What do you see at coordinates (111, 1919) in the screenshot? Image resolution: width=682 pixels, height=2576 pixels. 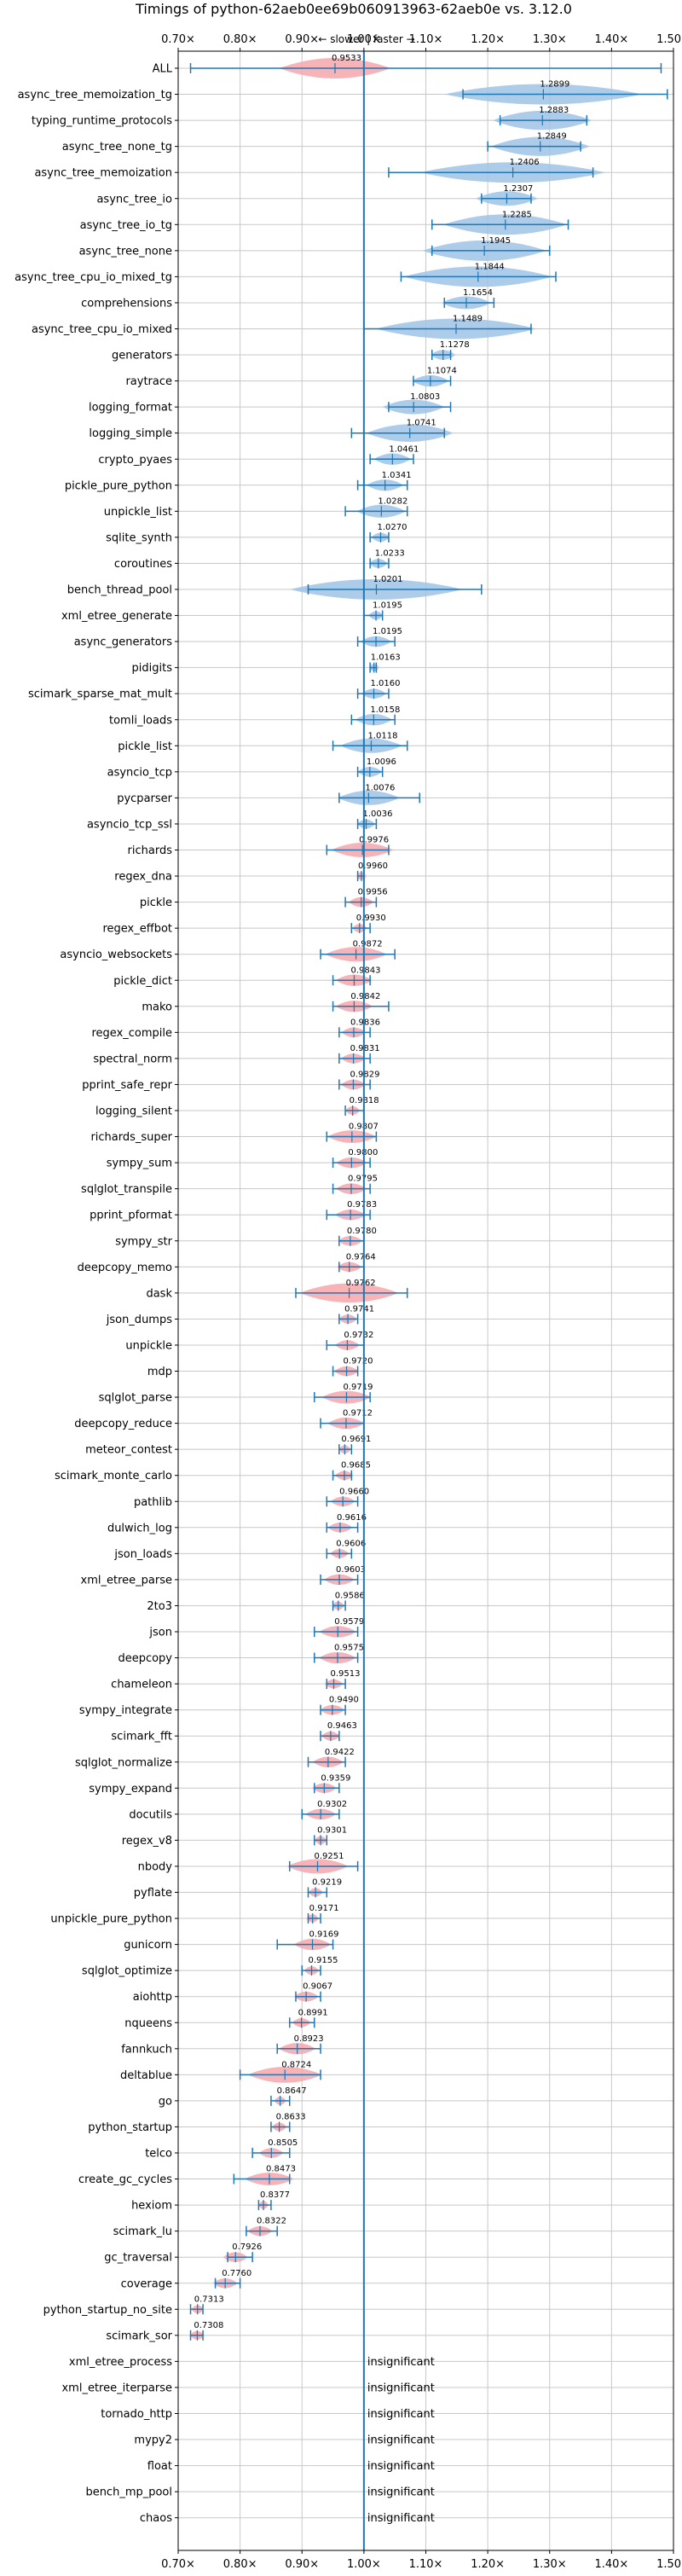 I see `benchmark-label: unpickle_pure_python` at bounding box center [111, 1919].